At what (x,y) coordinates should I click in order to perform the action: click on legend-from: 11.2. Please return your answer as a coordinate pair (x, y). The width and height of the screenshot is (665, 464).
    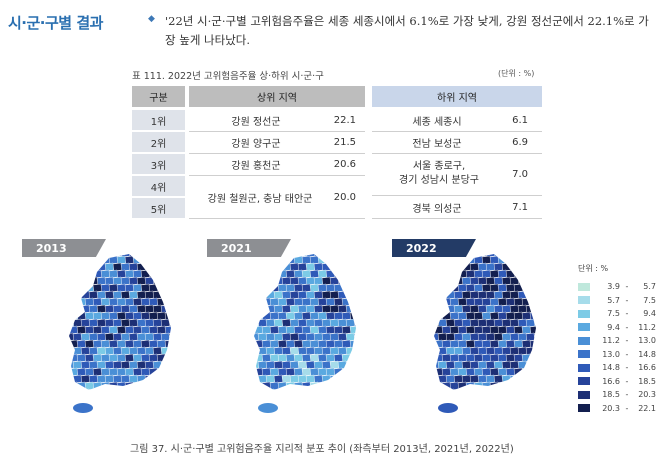
    Looking at the image, I should click on (611, 340).